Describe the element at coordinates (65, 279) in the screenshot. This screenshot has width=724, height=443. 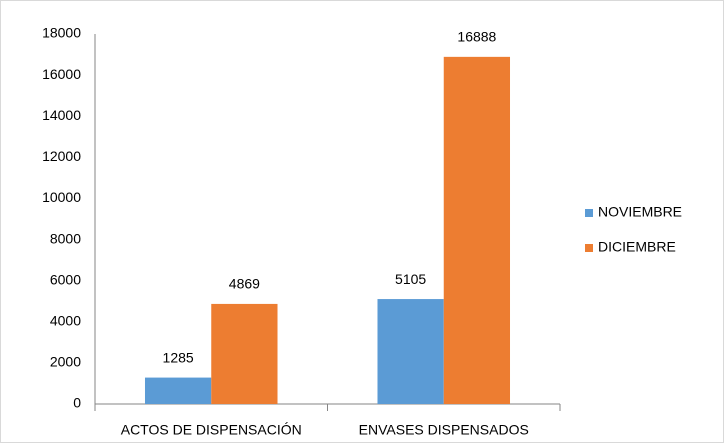
I see `y-tick-label: 6000` at that location.